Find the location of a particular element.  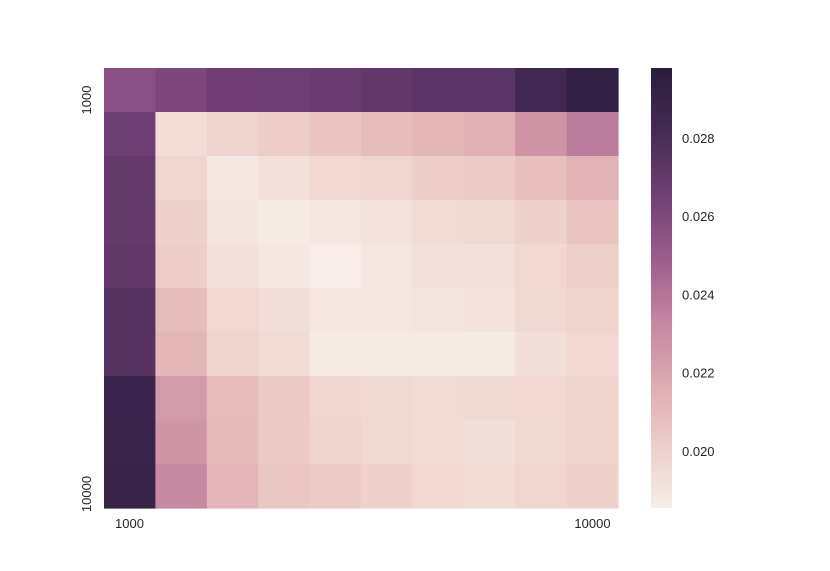

colorbar-gradient is located at coordinates (661, 288).